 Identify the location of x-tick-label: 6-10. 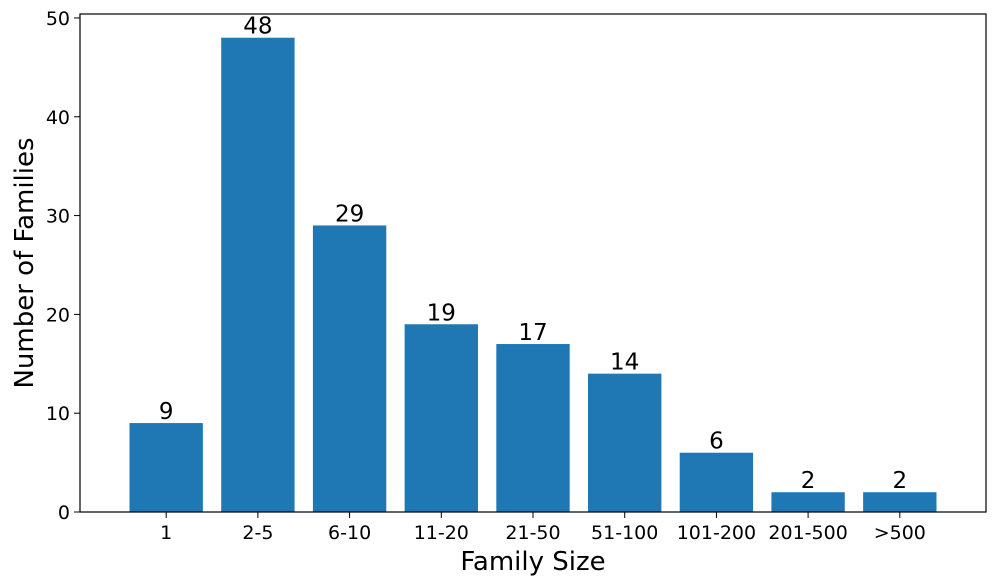
(349, 533).